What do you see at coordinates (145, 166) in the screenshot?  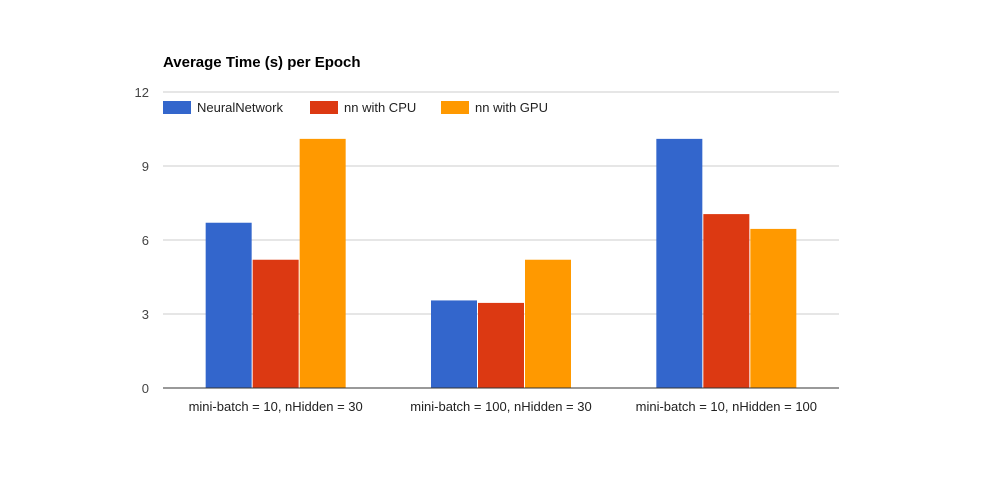 I see `y-tick-label: 9` at bounding box center [145, 166].